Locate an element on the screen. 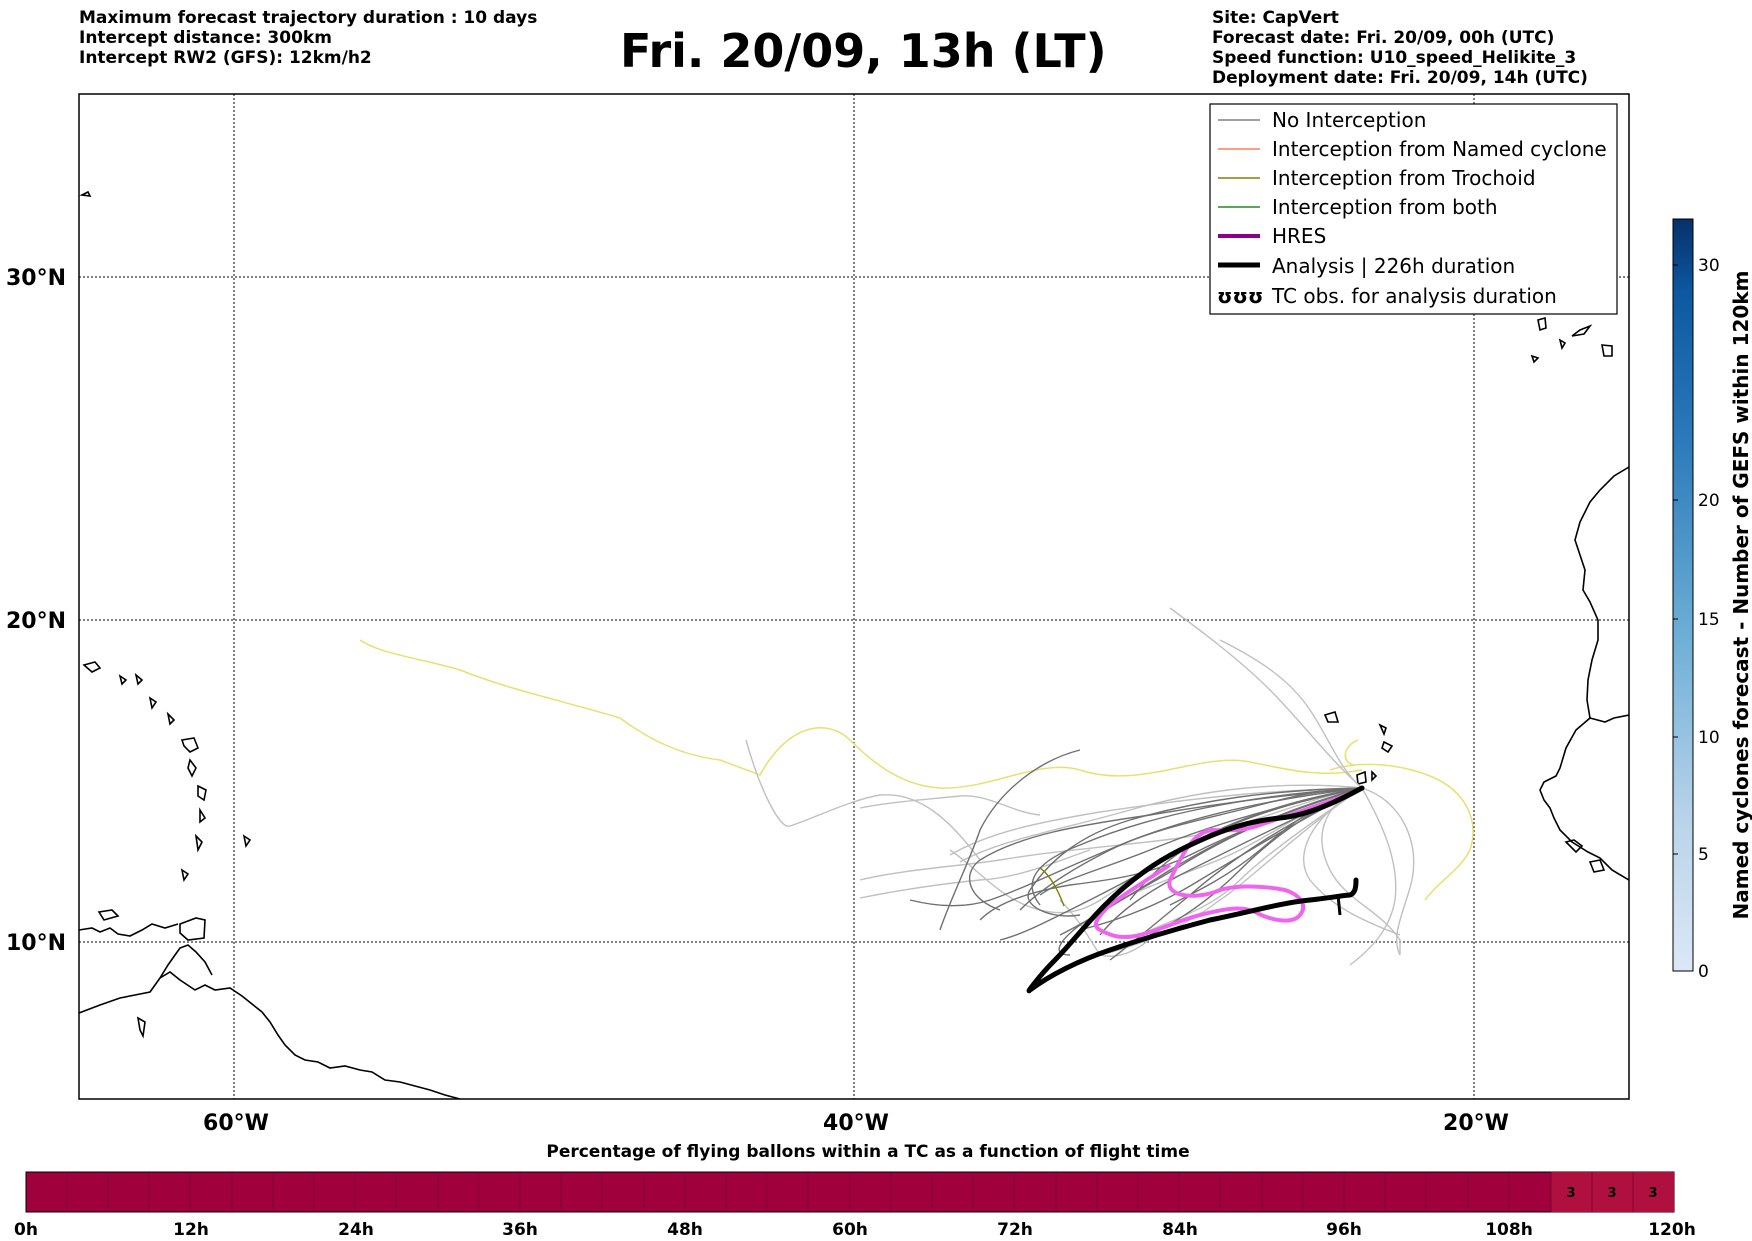 This screenshot has width=1752, height=1241. trochoid-interception-track is located at coordinates (1052, 887).